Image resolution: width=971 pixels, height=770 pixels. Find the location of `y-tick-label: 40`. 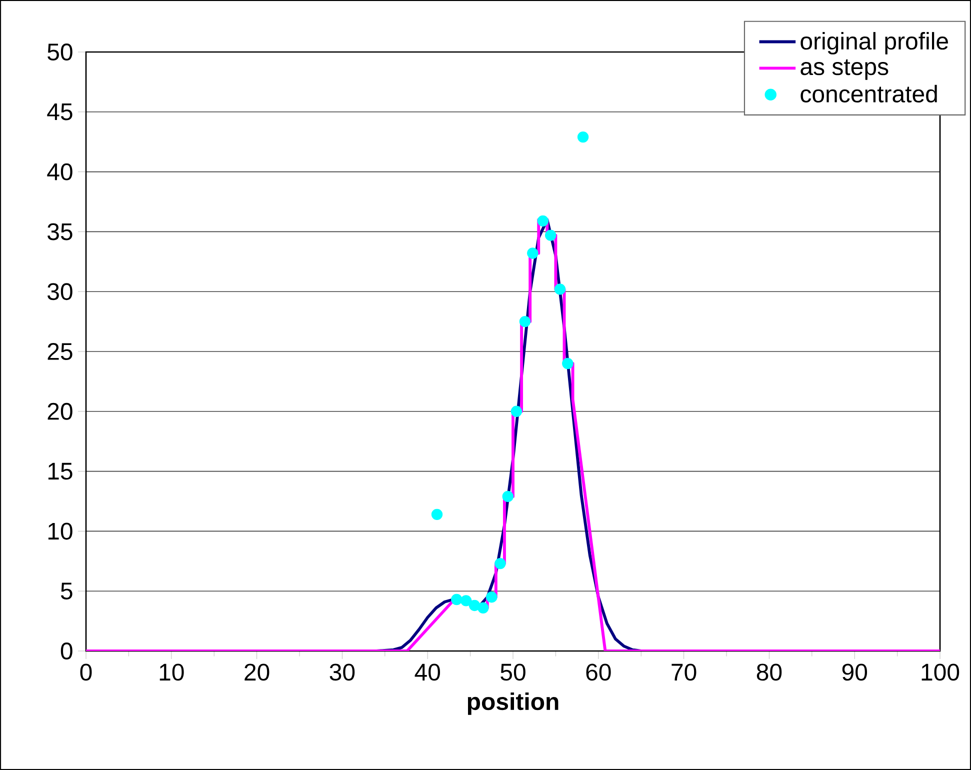

y-tick-label: 40 is located at coordinates (59, 171).